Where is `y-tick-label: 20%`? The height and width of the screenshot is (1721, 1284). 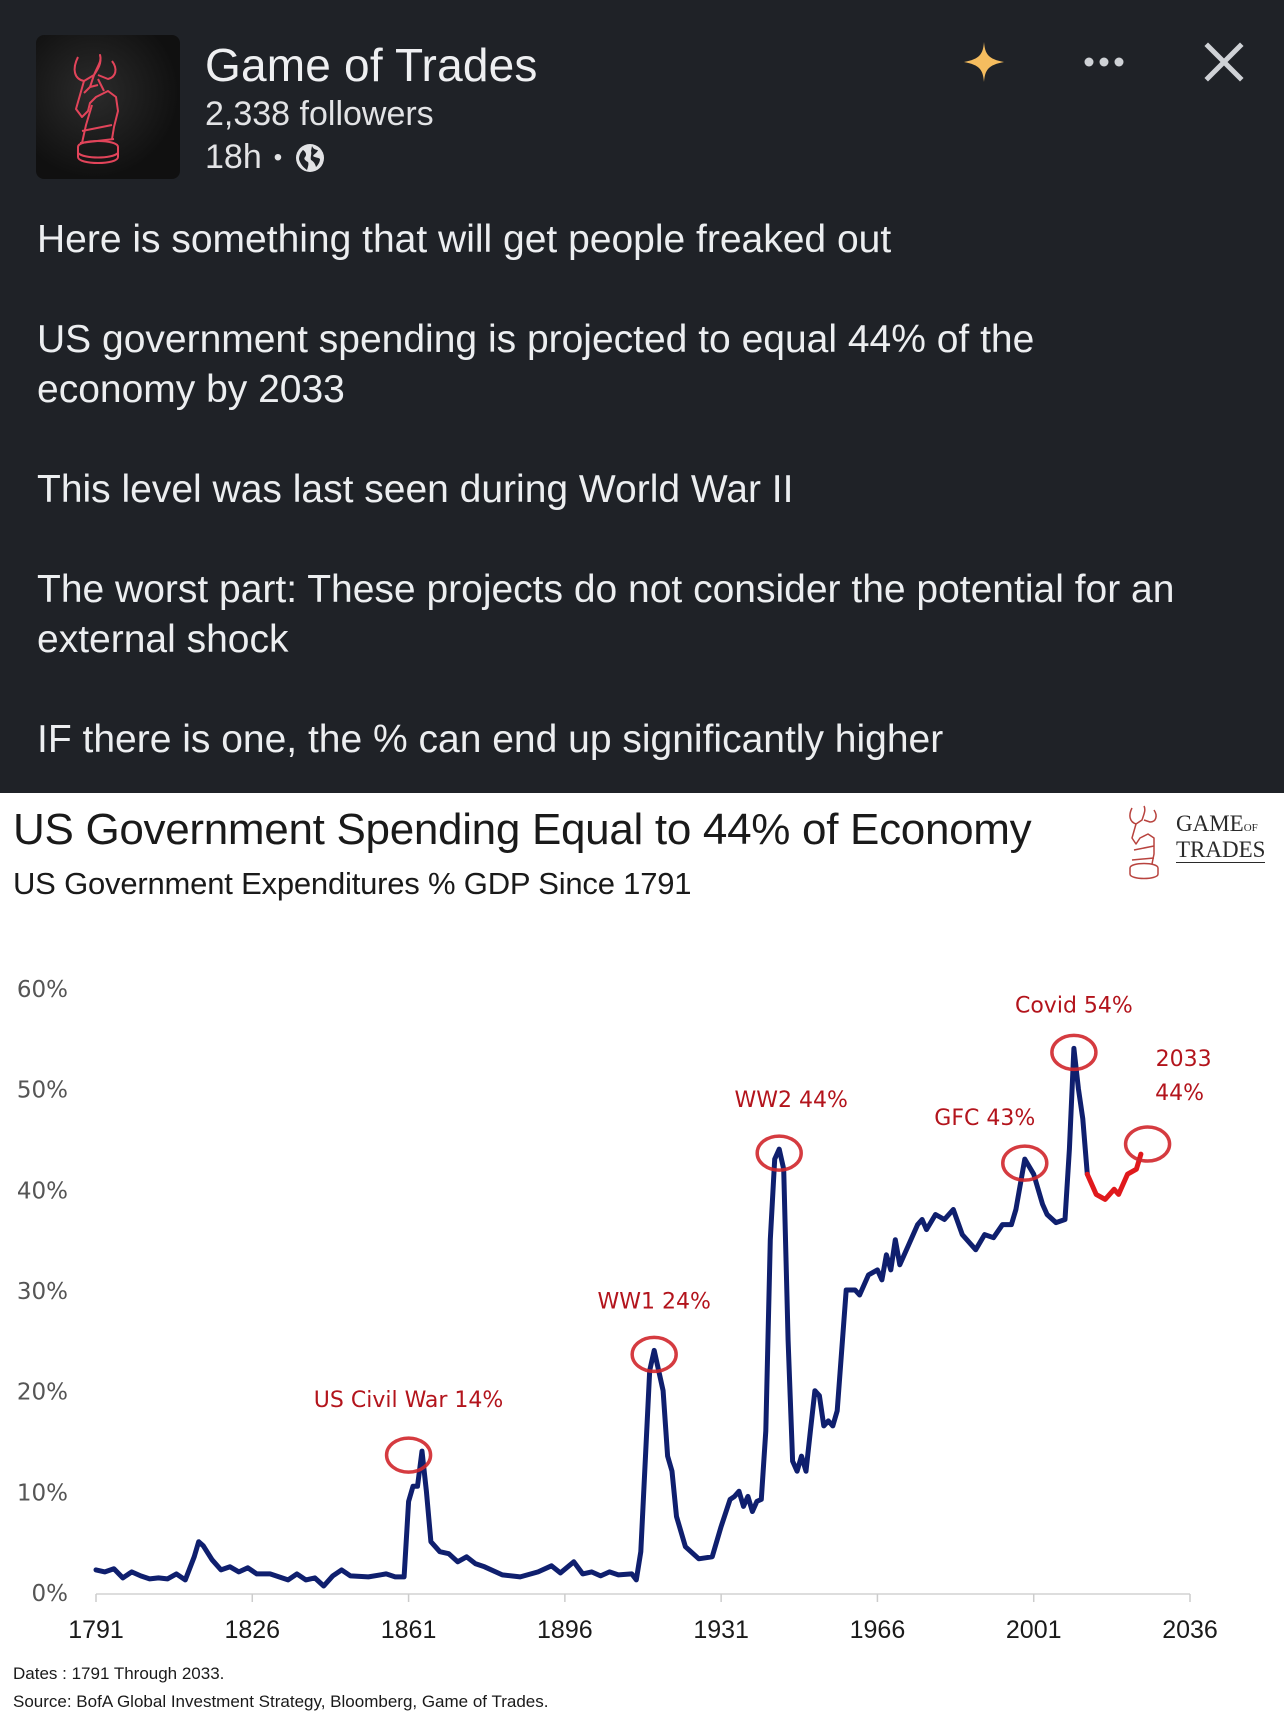
y-tick-label: 20% is located at coordinates (42, 1393).